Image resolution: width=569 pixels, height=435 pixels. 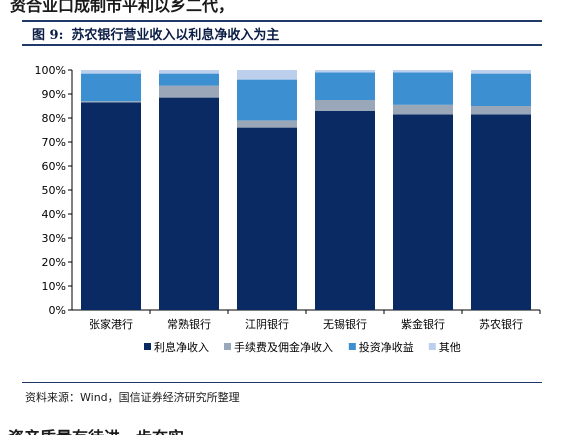 I want to click on x-tick-label: 苏农银行, so click(x=501, y=324).